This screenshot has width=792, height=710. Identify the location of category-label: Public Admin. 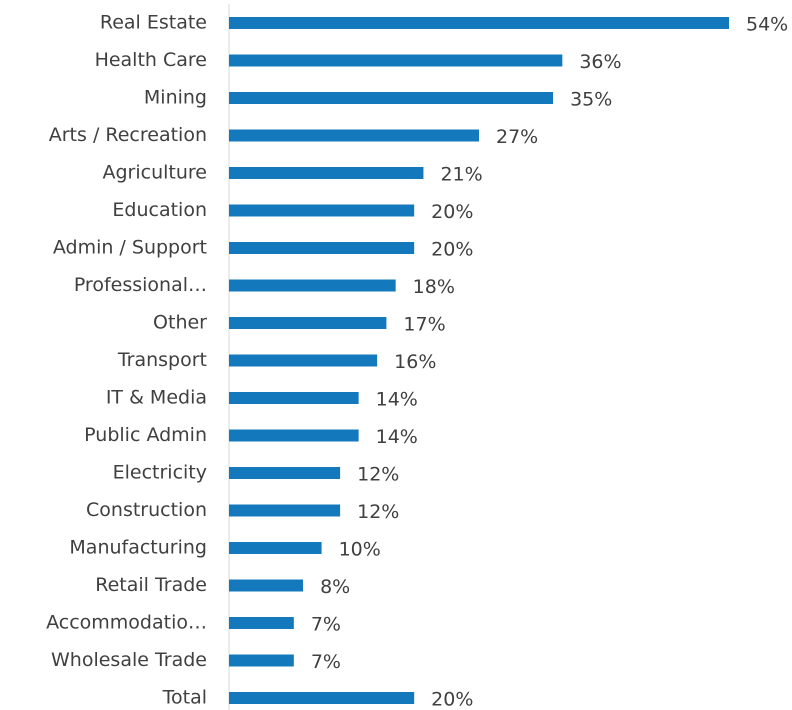
(145, 435).